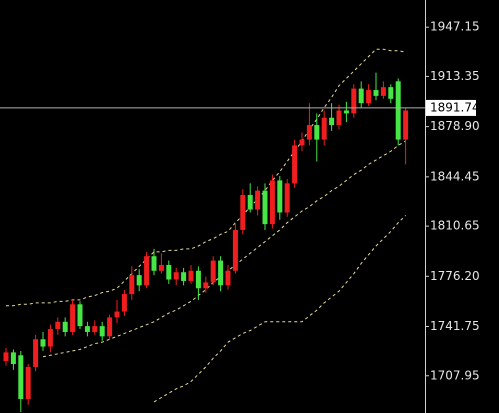 The height and width of the screenshot is (413, 499). I want to click on y-tick-label: 1844.45, so click(455, 176).